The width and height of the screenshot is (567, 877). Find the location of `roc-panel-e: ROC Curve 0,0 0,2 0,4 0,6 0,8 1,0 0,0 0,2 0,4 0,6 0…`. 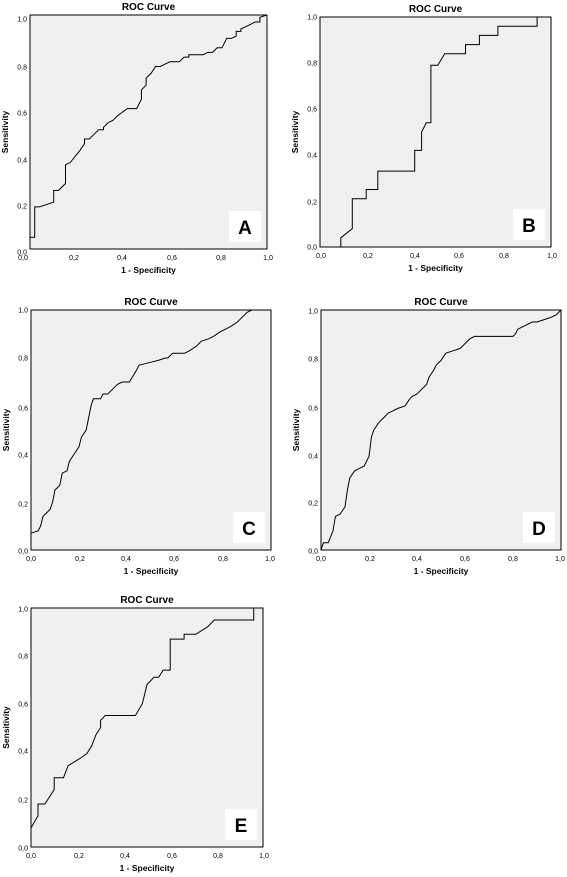

roc-panel-e: ROC Curve 0,0 0,2 0,4 0,6 0,8 1,0 0,0 0,2 0,4 0,6 0… is located at coordinates (135, 734).